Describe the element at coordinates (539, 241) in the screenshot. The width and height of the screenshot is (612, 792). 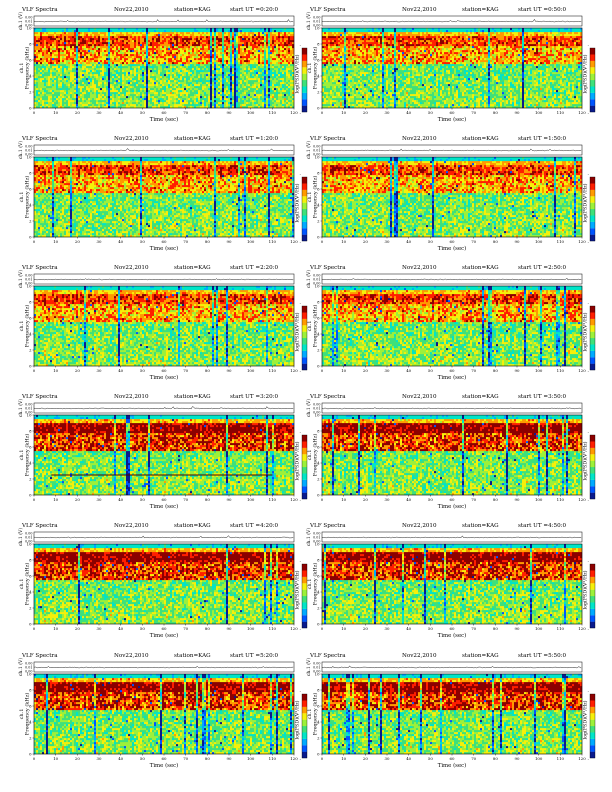
I see `time-tick-label: 100` at that location.